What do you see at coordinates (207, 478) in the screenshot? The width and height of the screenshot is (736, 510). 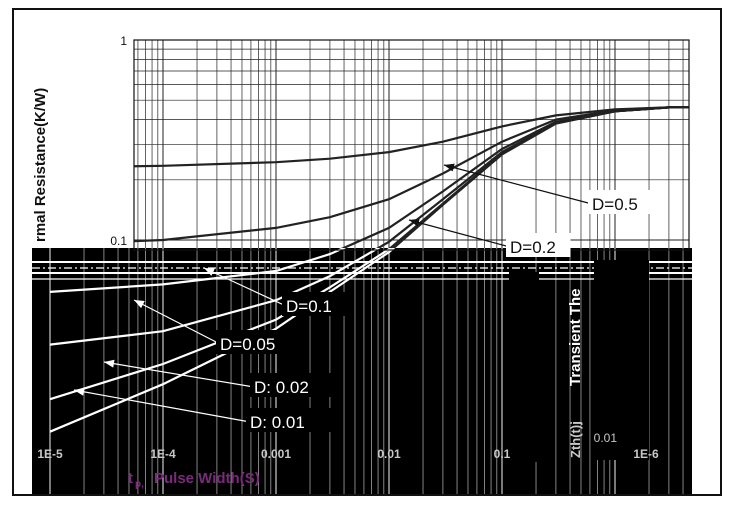 I see `xlabel-rest: Pulse Width(S)` at bounding box center [207, 478].